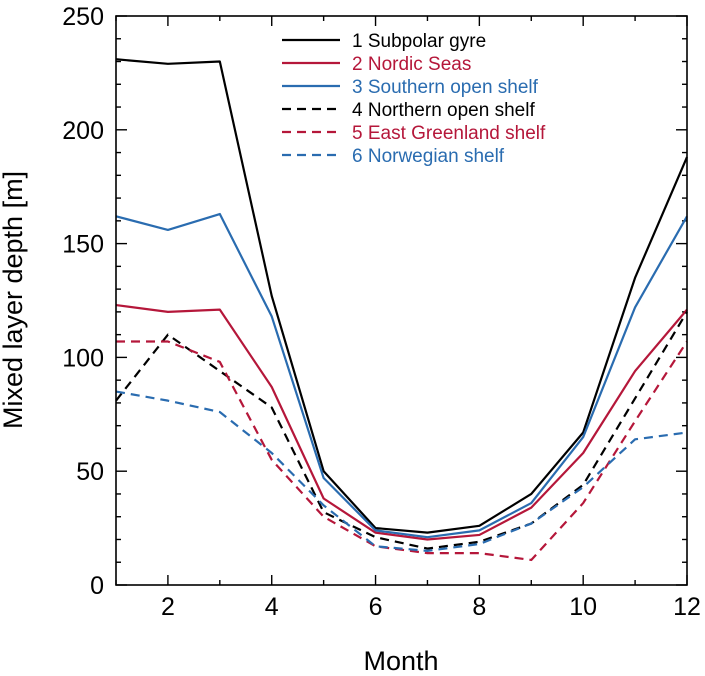 The image size is (705, 676). Describe the element at coordinates (419, 41) in the screenshot. I see `legend-entry-1: 1 Subpolar gyre` at that location.